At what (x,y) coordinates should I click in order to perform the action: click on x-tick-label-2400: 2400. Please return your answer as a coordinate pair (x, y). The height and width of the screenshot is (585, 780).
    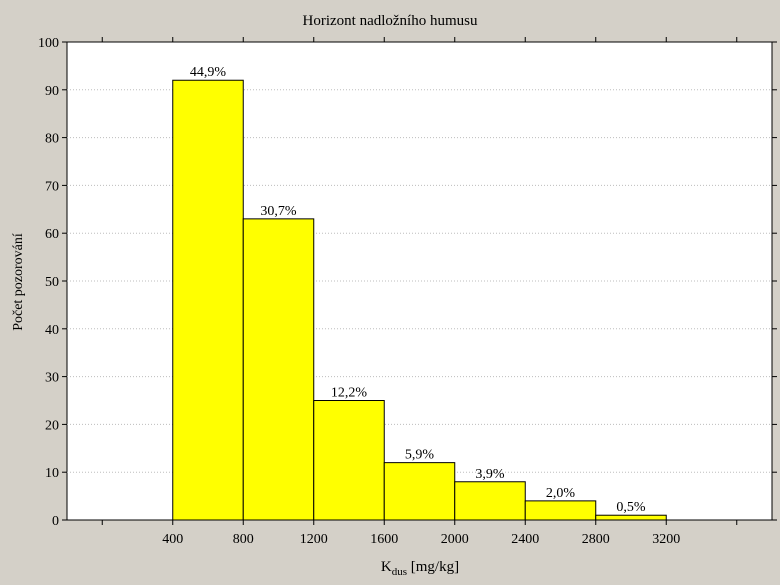
    Looking at the image, I should click on (525, 539).